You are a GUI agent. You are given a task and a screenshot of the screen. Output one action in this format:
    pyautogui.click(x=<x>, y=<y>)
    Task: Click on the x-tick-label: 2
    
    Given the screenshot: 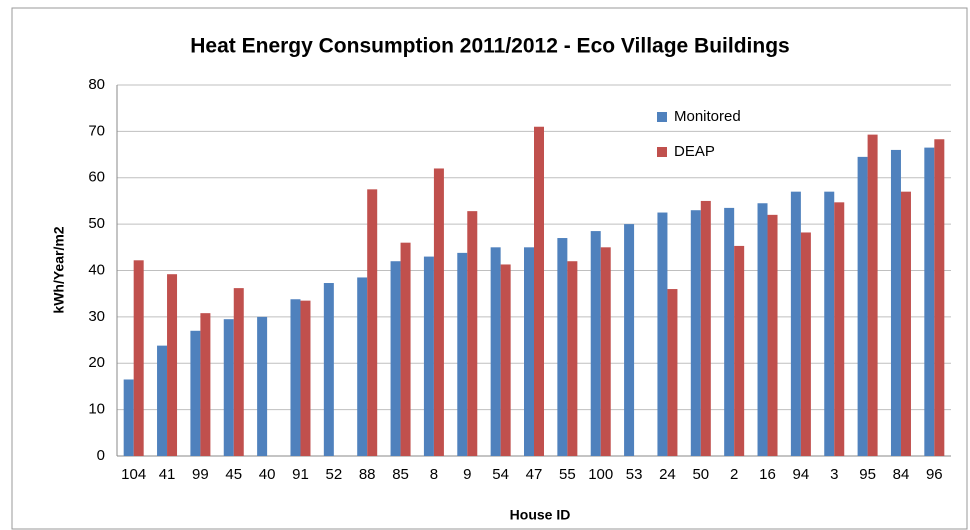 What is the action you would take?
    pyautogui.click(x=734, y=474)
    